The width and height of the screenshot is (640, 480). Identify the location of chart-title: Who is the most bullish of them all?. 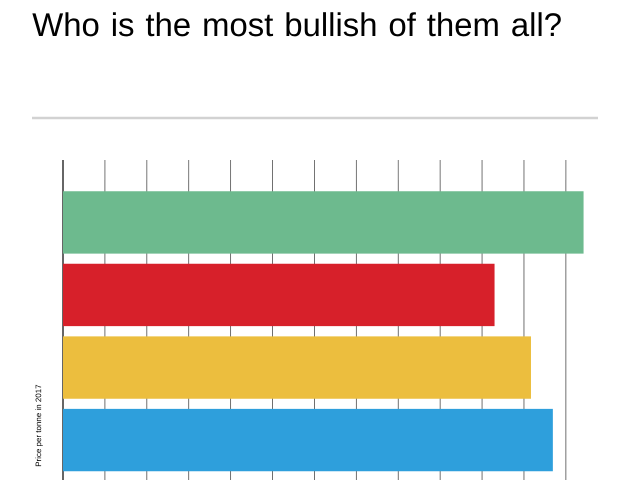
(296, 24).